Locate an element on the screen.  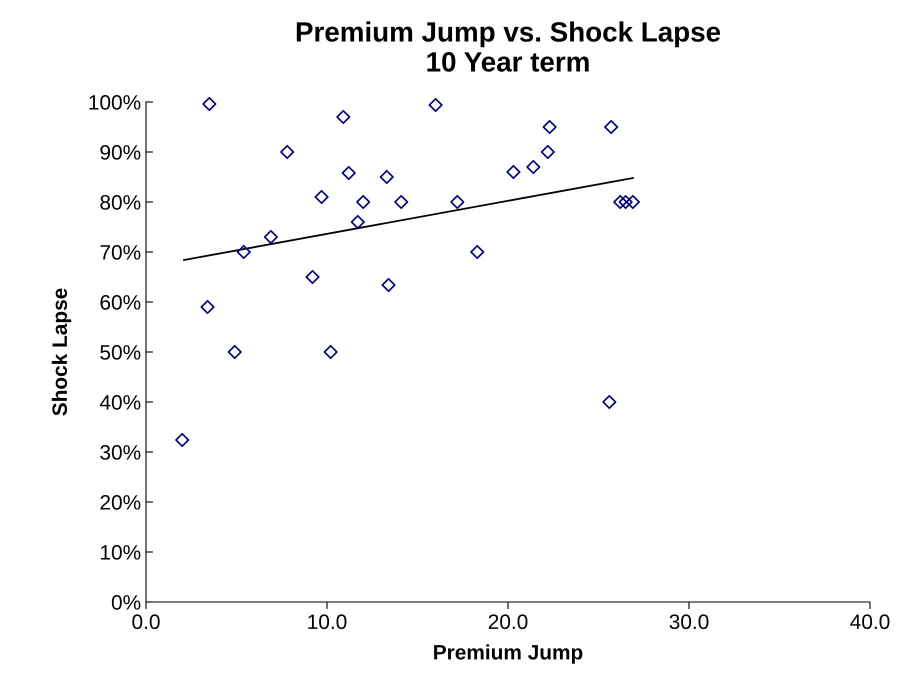
y-tick-label: 10% is located at coordinates (120, 552).